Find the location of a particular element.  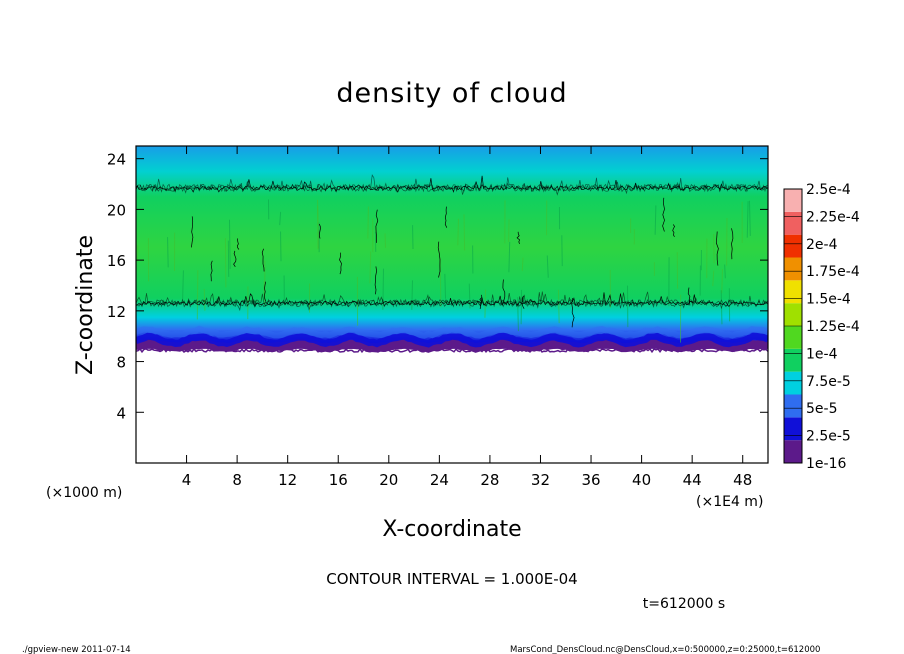

x-tick-label: 4 is located at coordinates (187, 480).